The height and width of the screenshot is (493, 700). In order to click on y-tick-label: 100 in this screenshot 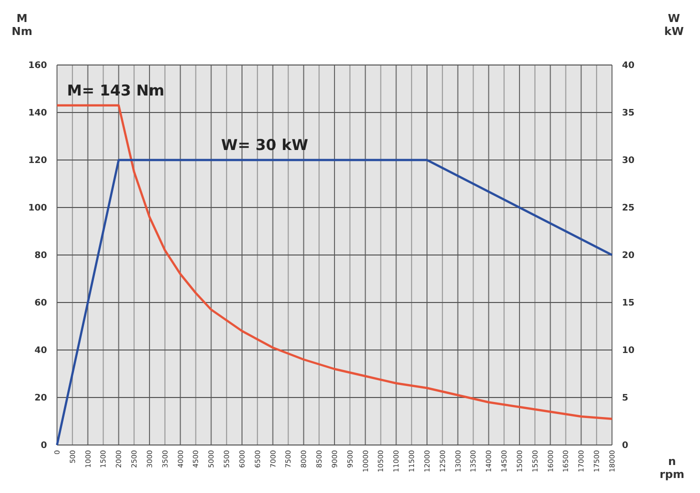, I will do `click(37, 209)`.